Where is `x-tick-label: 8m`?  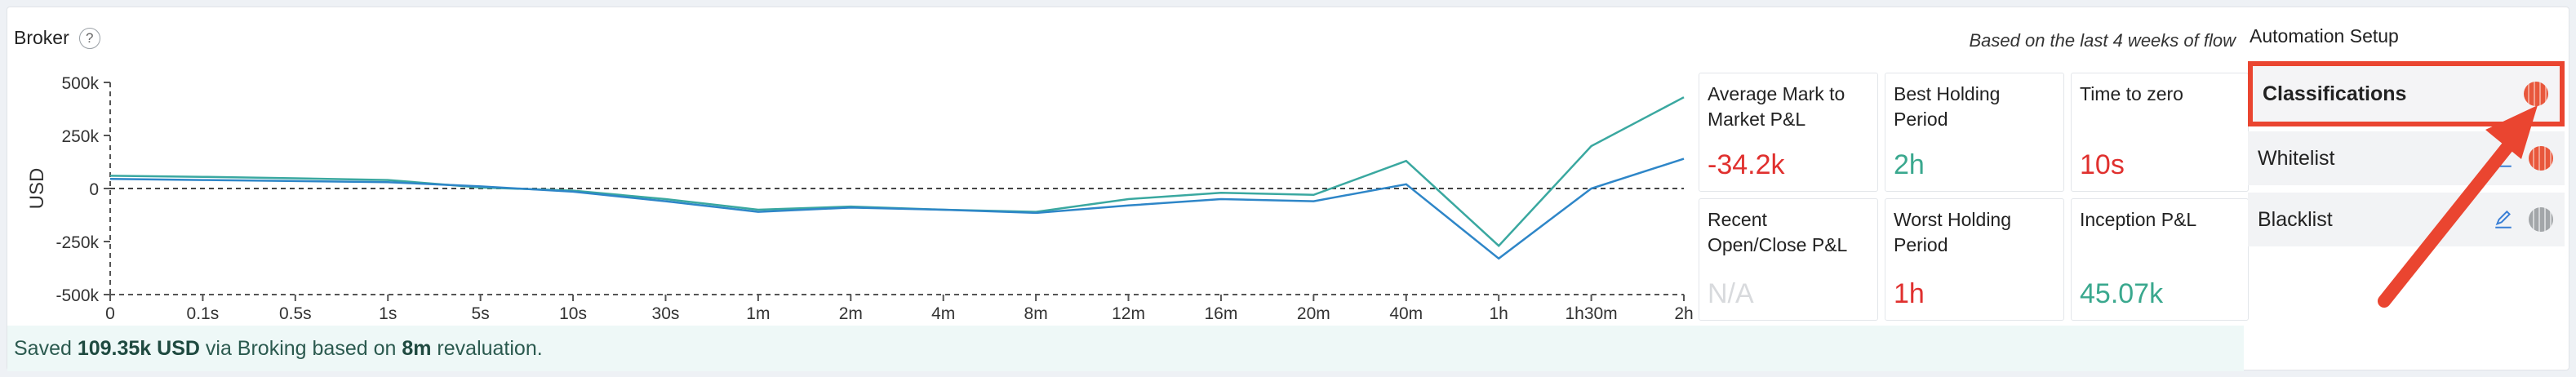 x-tick-label: 8m is located at coordinates (1036, 313).